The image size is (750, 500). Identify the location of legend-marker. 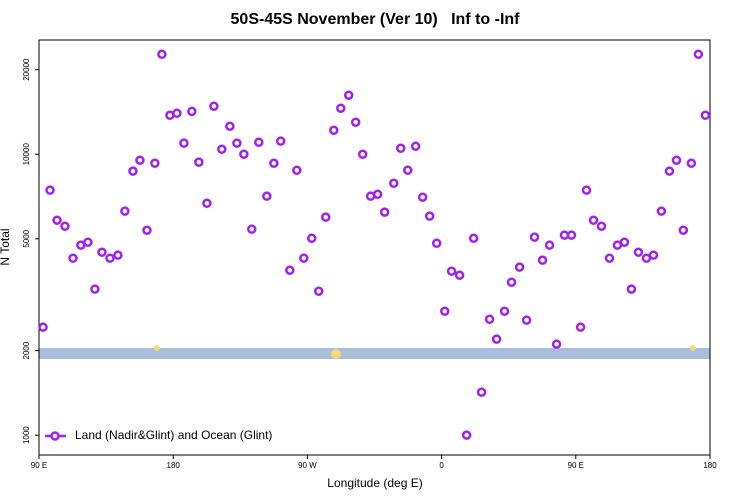
(55, 436).